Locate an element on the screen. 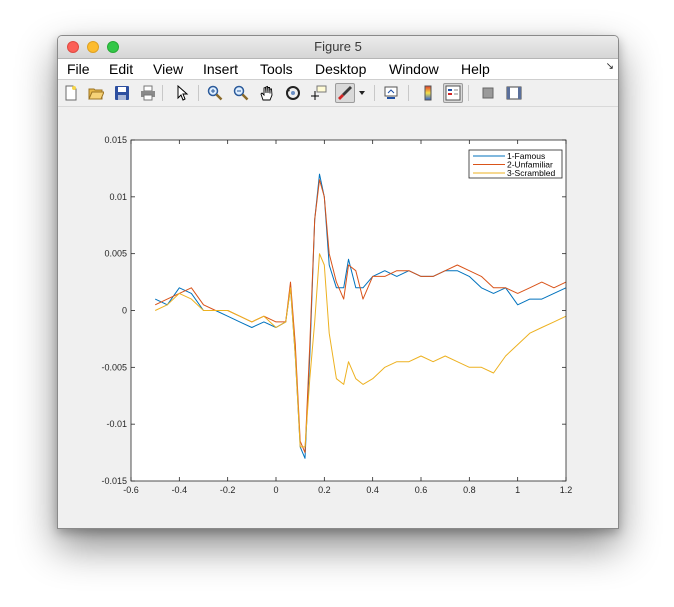 The height and width of the screenshot is (607, 674). legend-label: 2-Unfamiliar is located at coordinates (530, 165).